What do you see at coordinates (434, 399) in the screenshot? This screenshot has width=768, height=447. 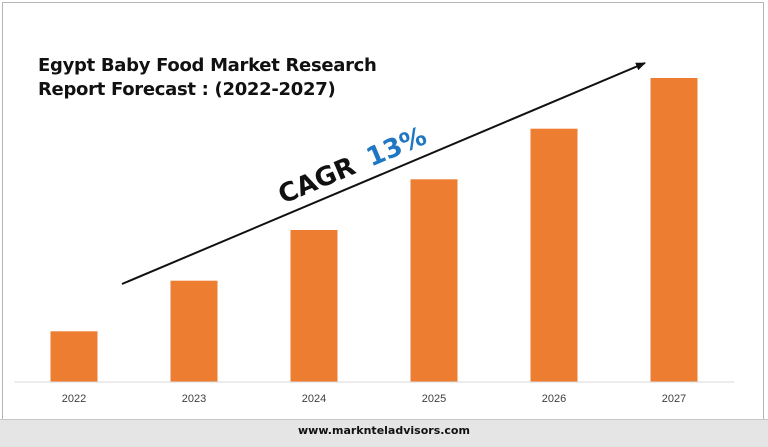 I see `x-tick-label-2025: 2025` at bounding box center [434, 399].